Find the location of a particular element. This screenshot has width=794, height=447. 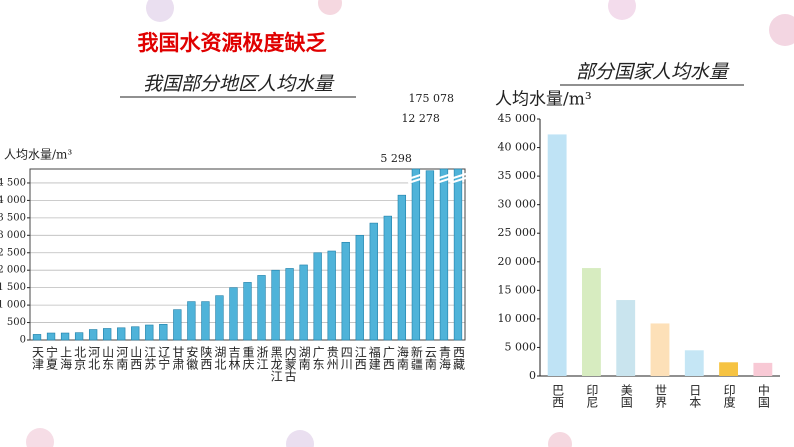

x-tick-label: 江西 is located at coordinates (360, 358).